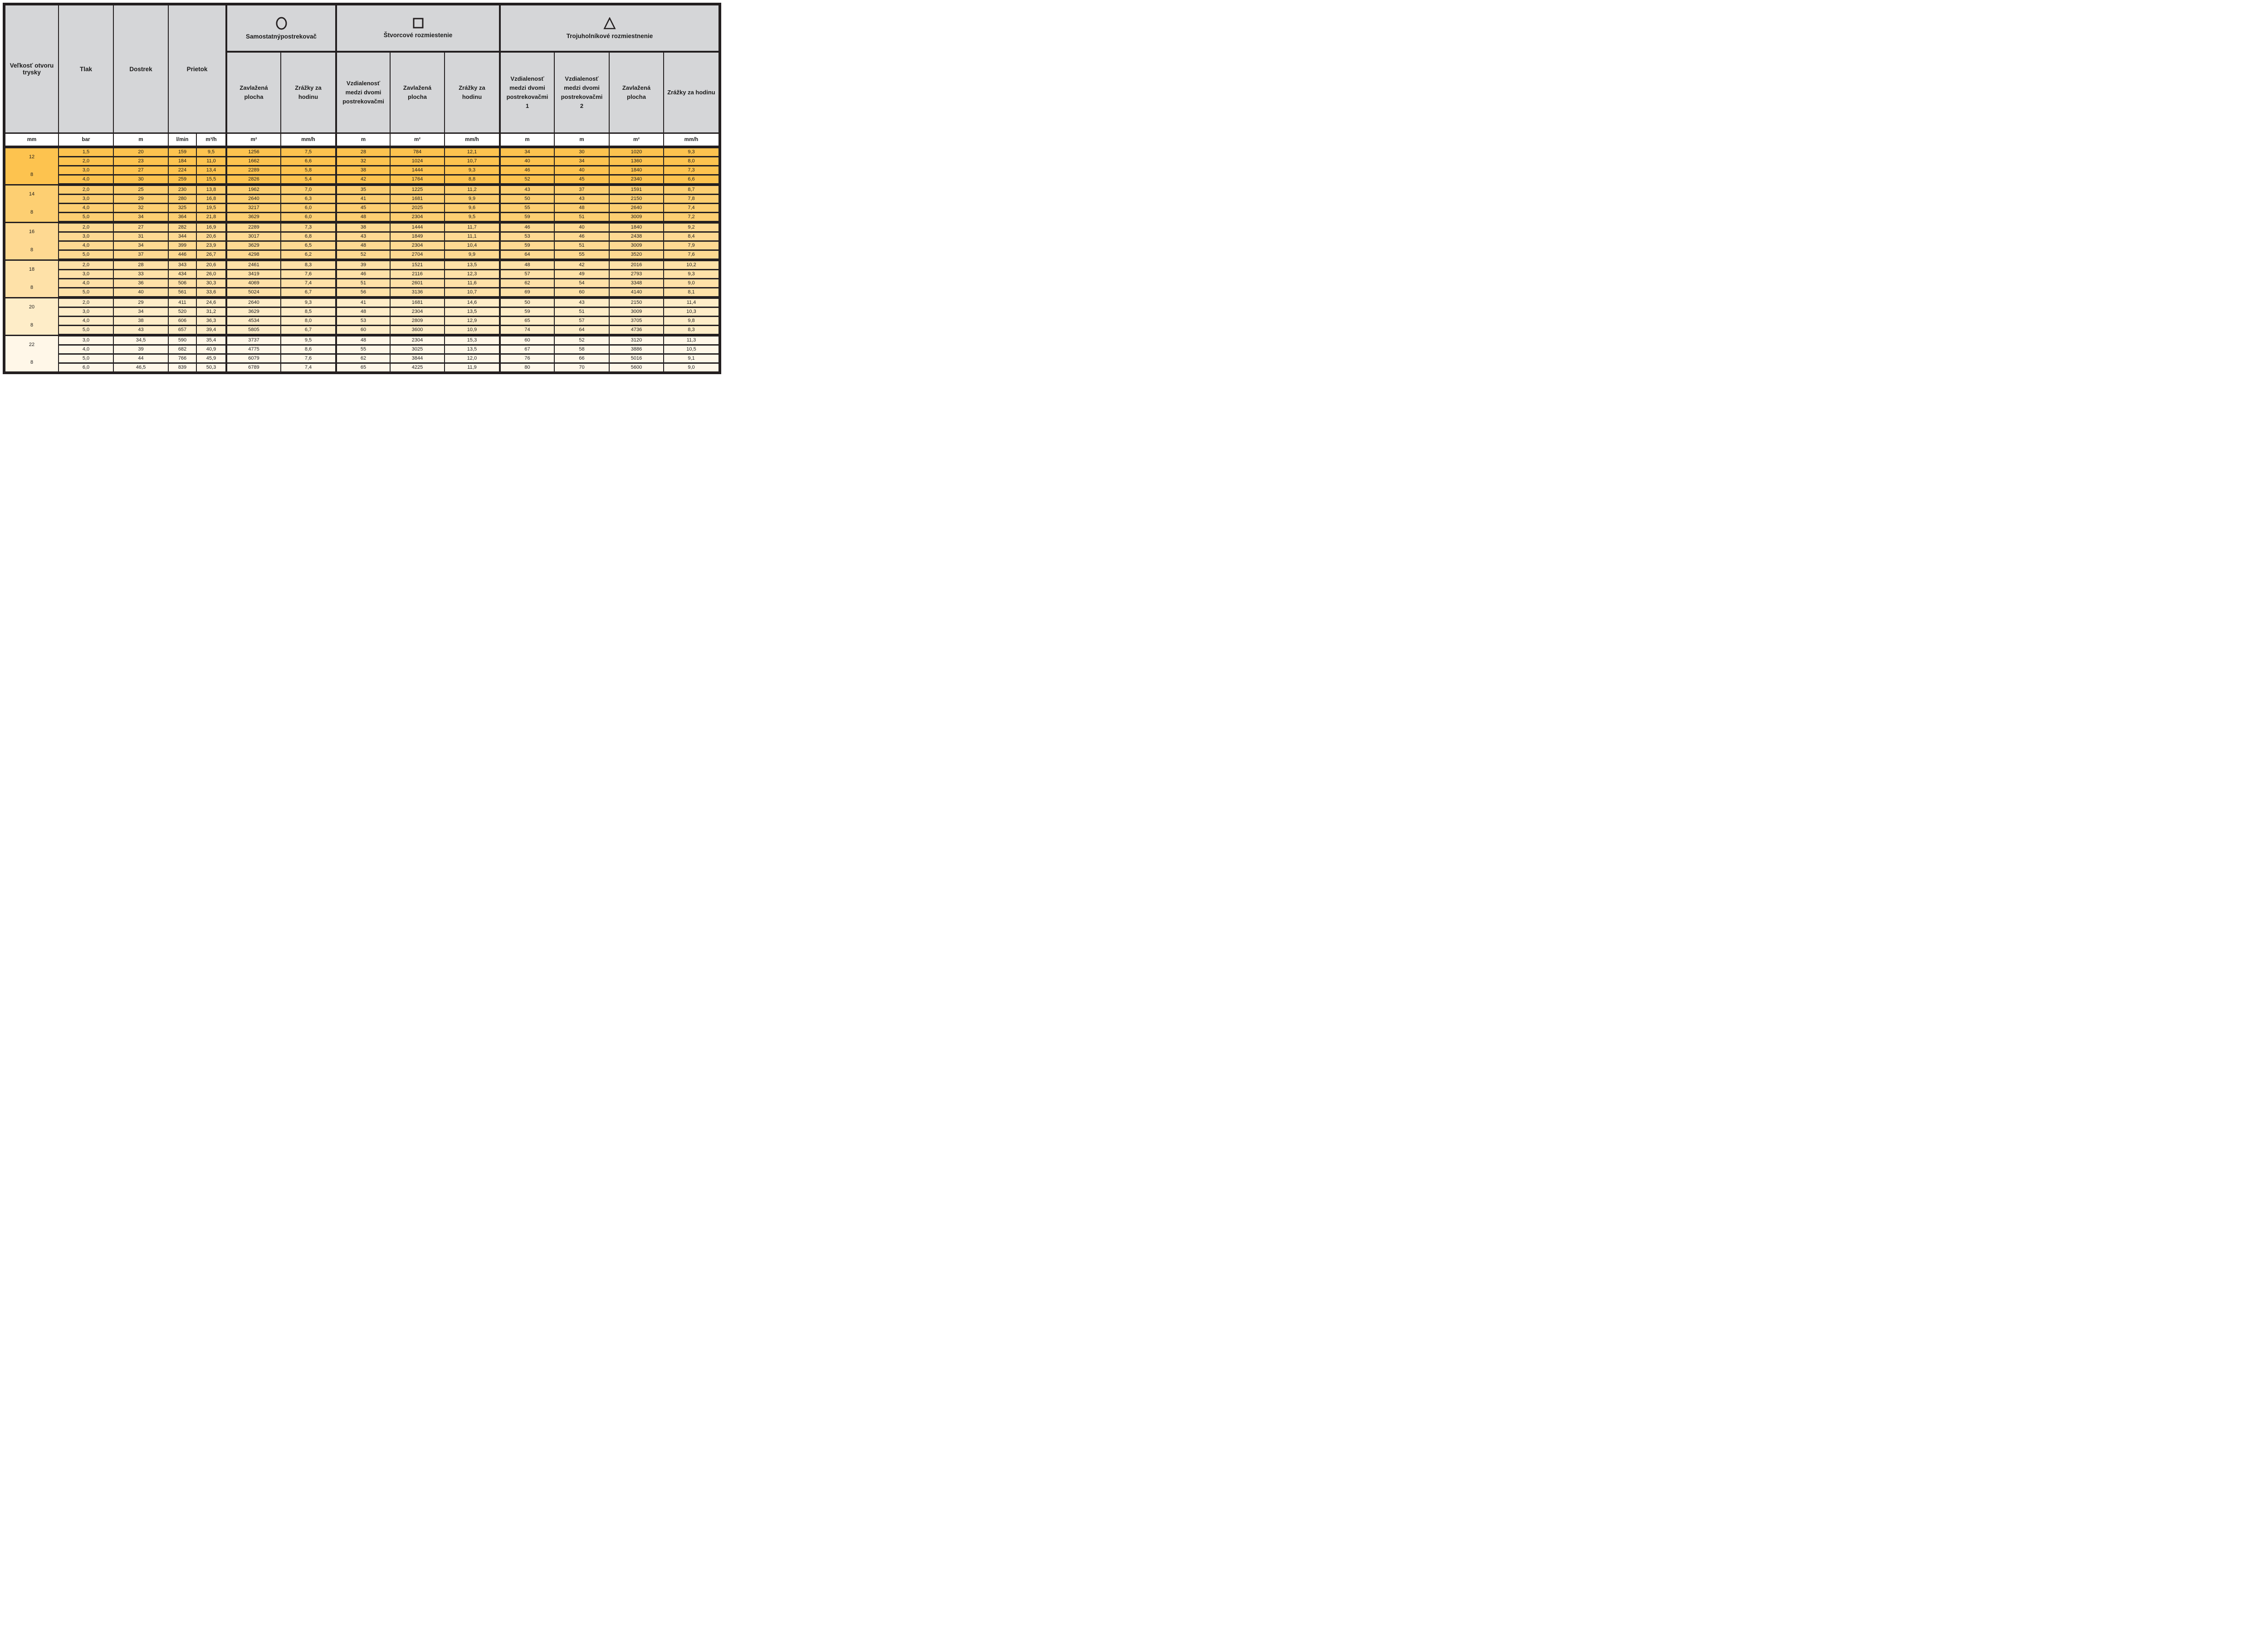 Image resolution: width=2268 pixels, height=1644 pixels. Describe the element at coordinates (212, 208) in the screenshot. I see `table-cell: 19,5` at that location.